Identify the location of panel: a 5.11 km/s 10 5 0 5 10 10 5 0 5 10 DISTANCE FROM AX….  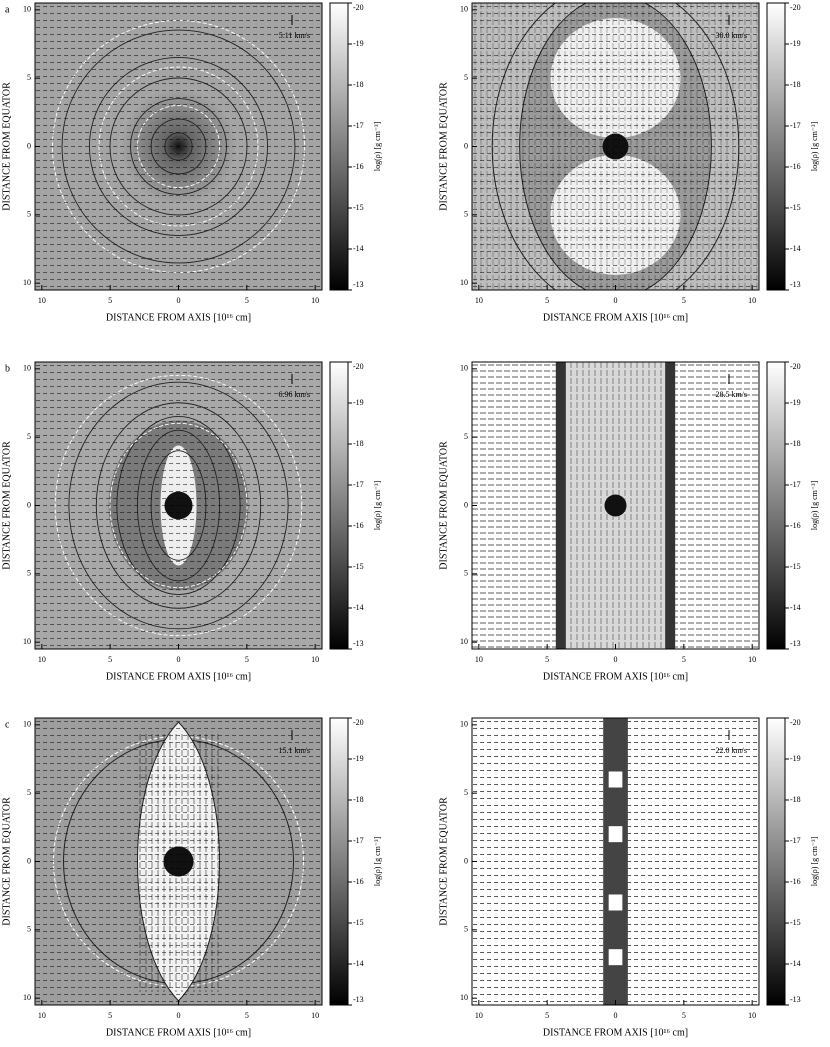
(191, 162).